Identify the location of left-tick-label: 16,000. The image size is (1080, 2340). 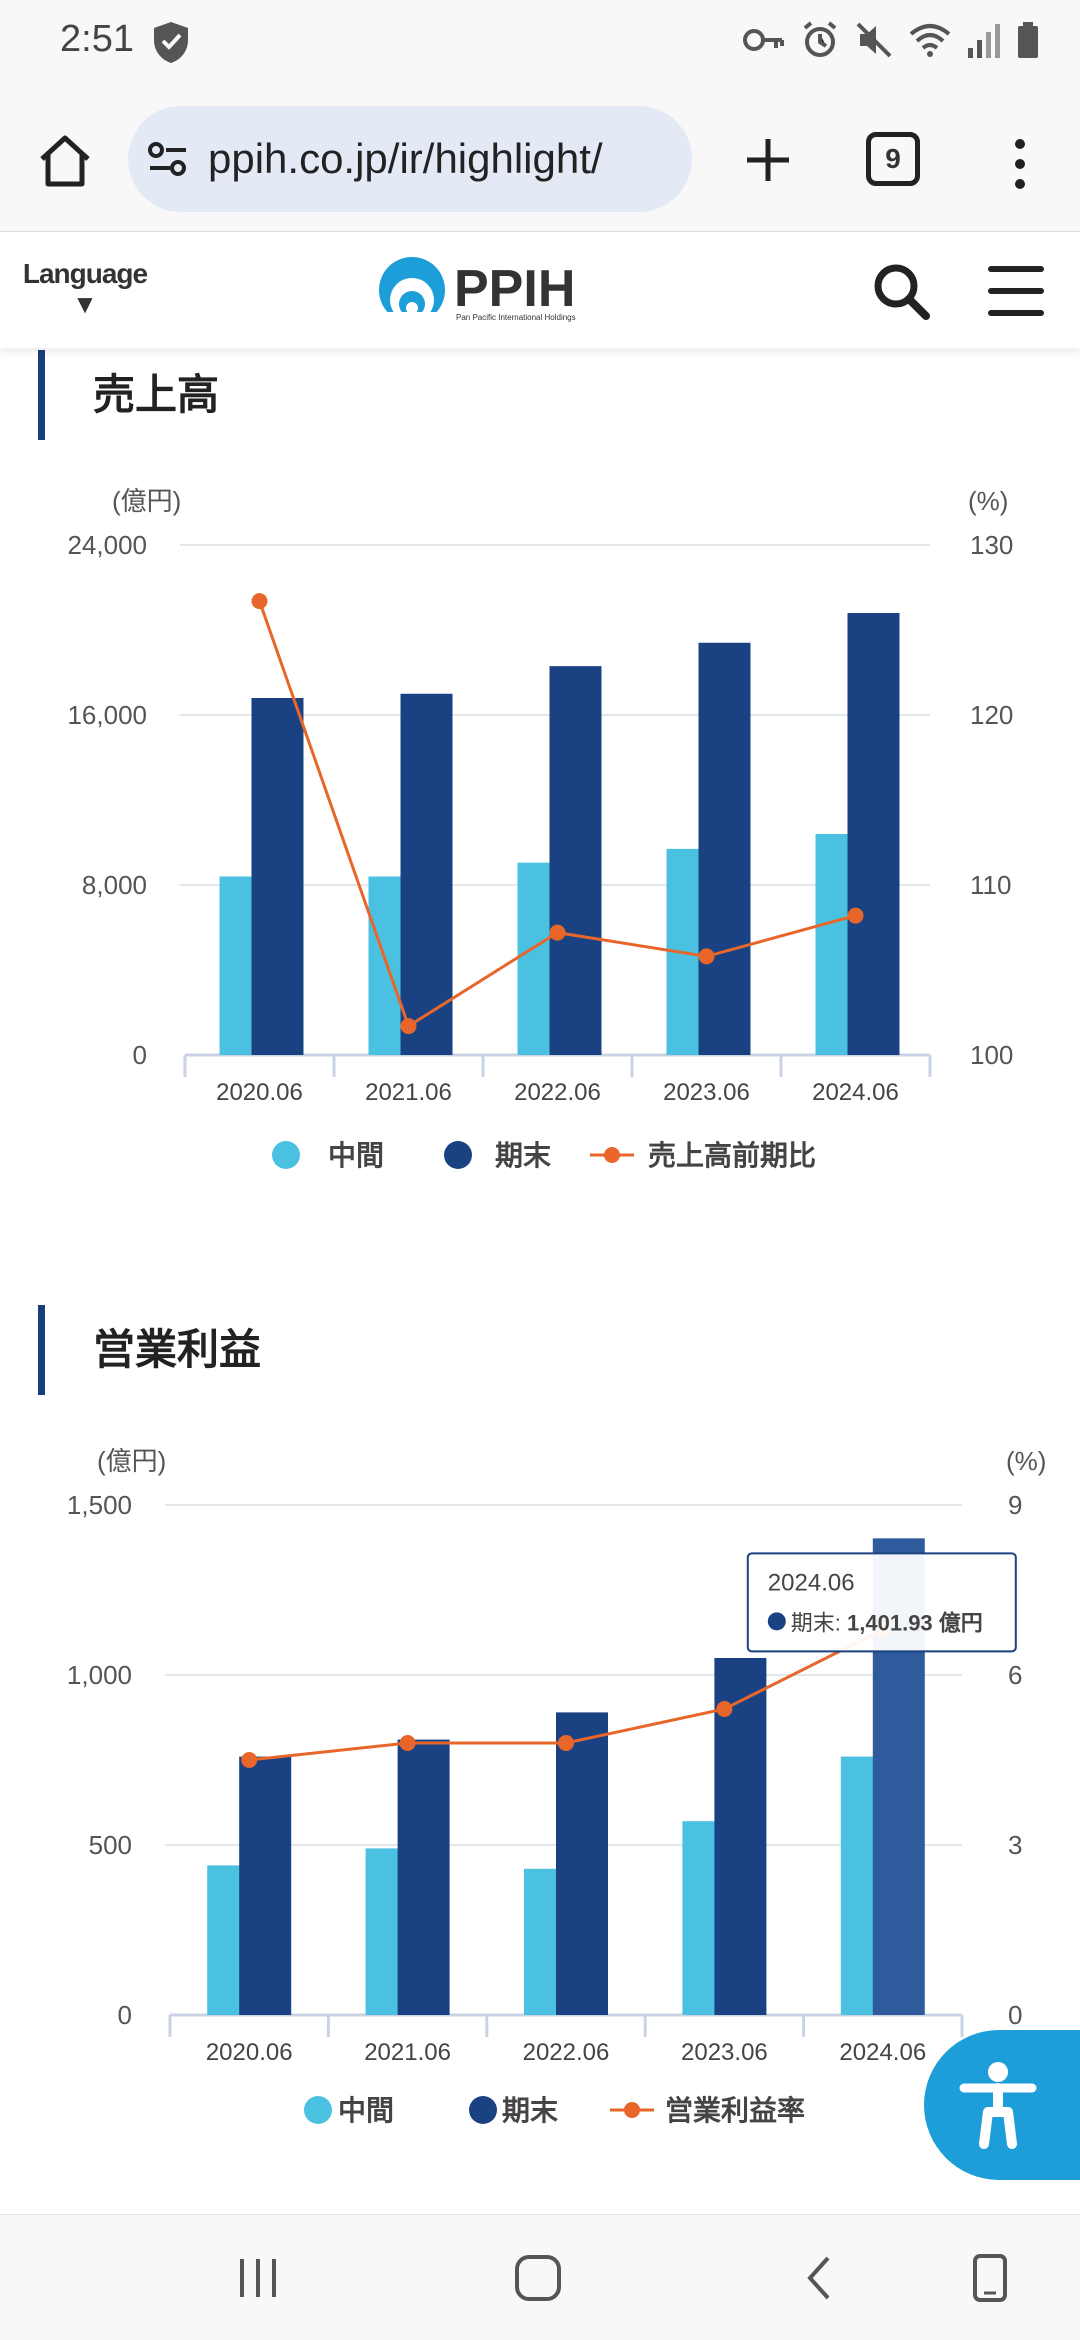
(107, 715).